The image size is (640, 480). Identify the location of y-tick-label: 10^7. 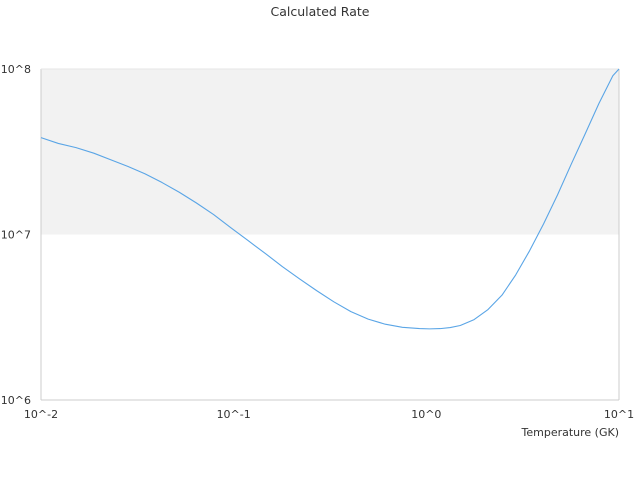
(16, 235).